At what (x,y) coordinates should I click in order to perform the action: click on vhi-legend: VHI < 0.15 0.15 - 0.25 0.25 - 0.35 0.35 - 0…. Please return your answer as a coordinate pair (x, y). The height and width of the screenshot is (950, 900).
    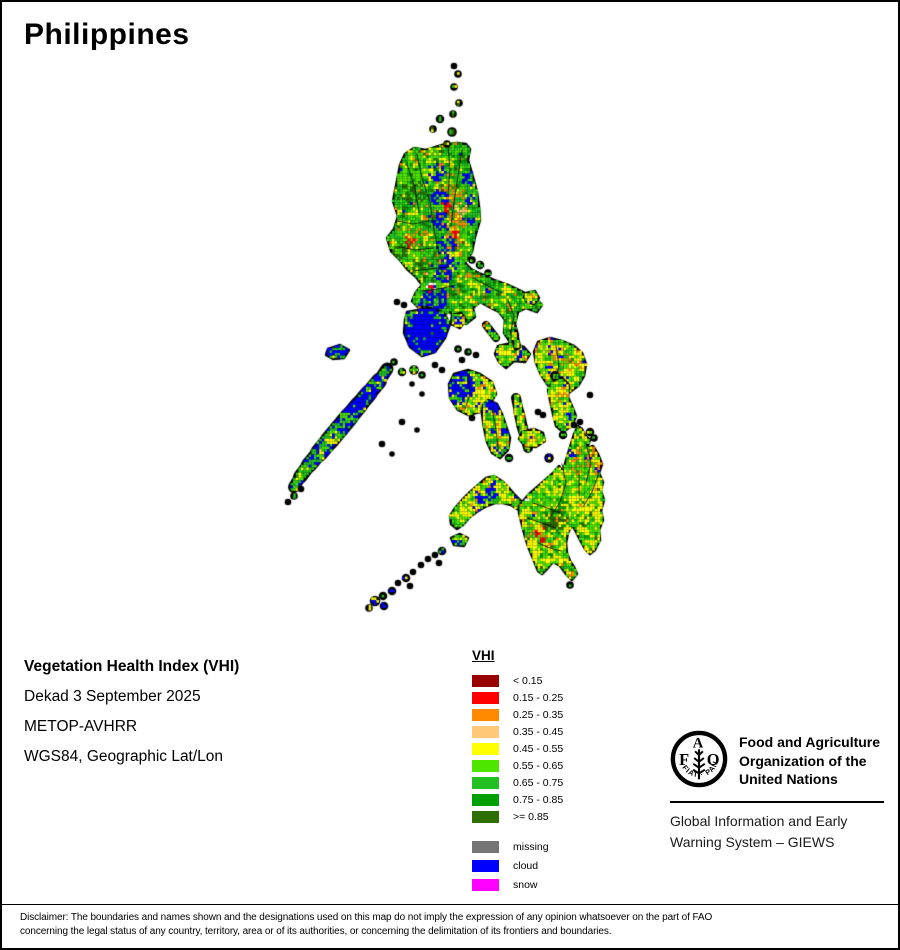
    Looking at the image, I should click on (517, 771).